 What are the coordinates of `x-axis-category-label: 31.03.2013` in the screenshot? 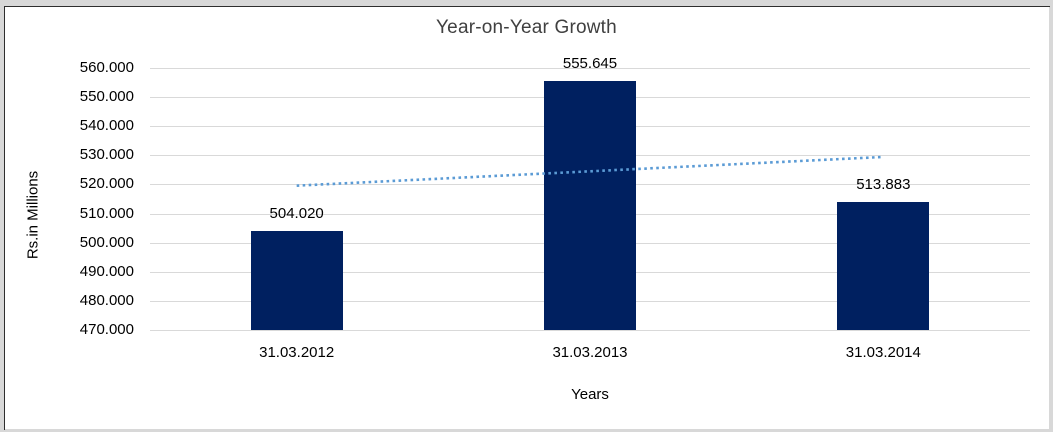 It's located at (590, 352).